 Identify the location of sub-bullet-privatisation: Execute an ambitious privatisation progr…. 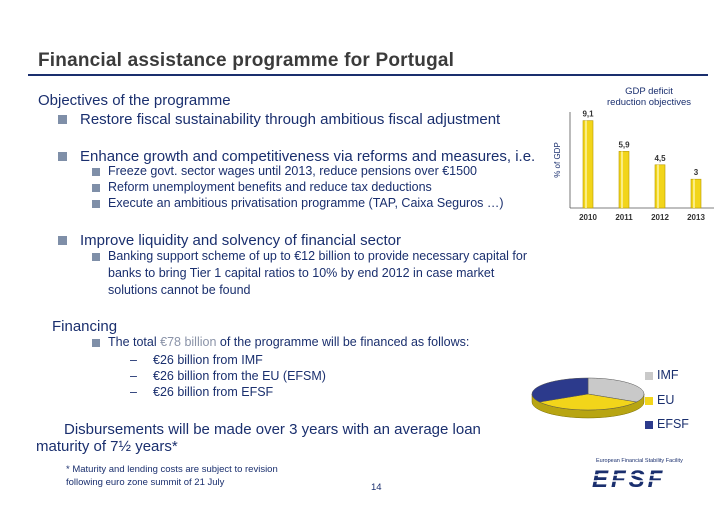
(306, 203).